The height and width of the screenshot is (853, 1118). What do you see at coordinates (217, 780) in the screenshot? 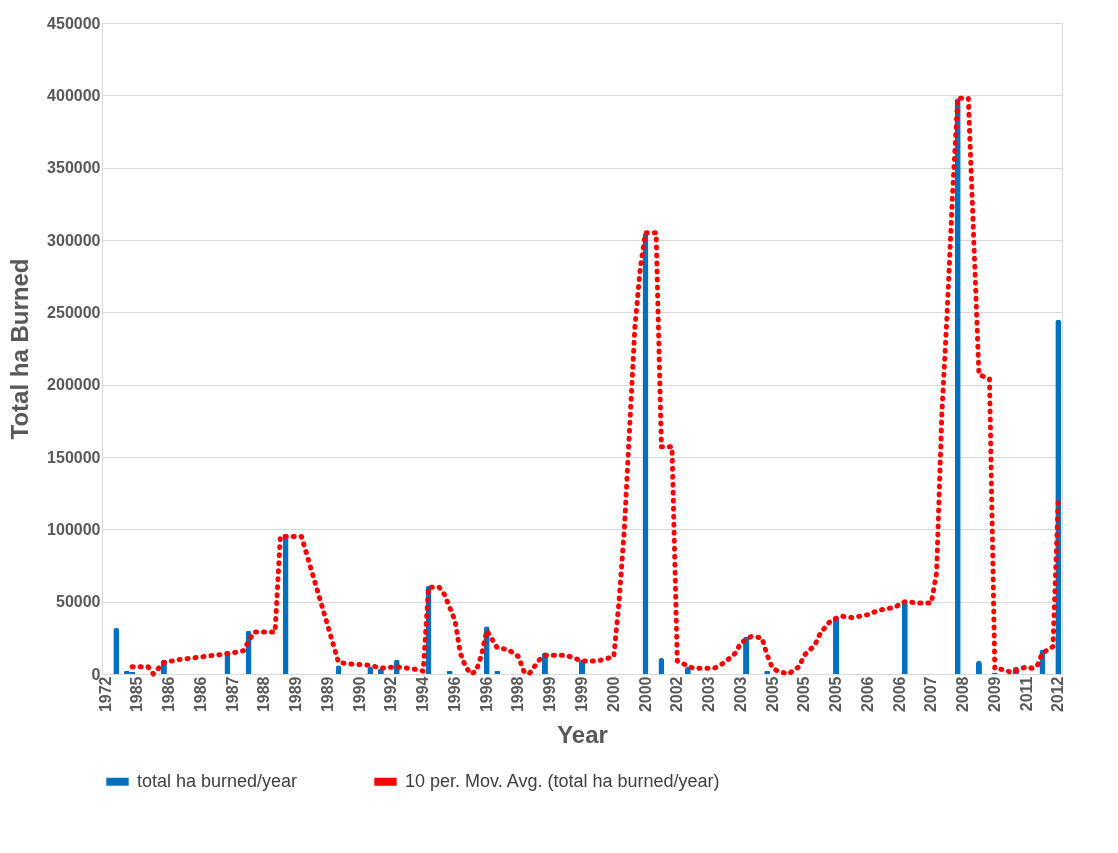
I see `legend-label: total ha burned/year` at bounding box center [217, 780].